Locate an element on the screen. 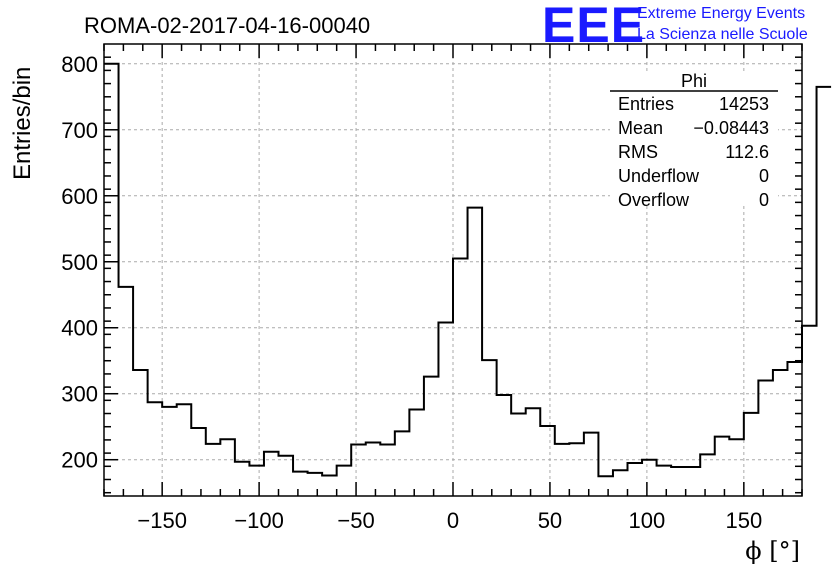  x-tick-label: 100 is located at coordinates (647, 520).